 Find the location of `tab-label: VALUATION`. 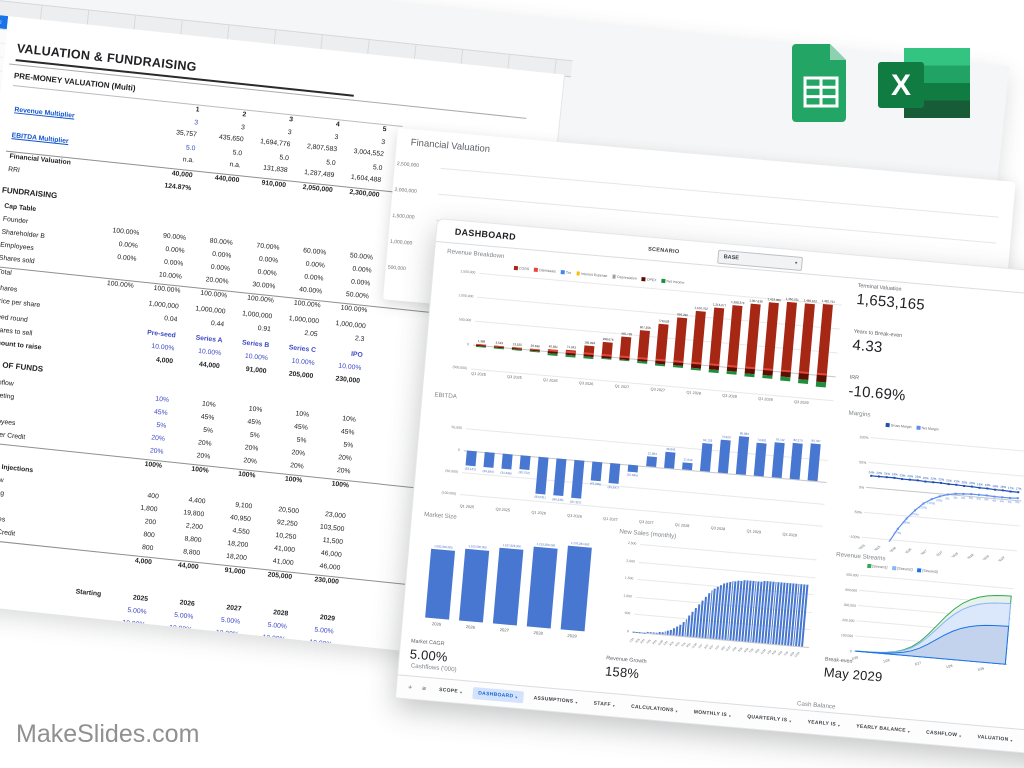

tab-label: VALUATION is located at coordinates (993, 738).